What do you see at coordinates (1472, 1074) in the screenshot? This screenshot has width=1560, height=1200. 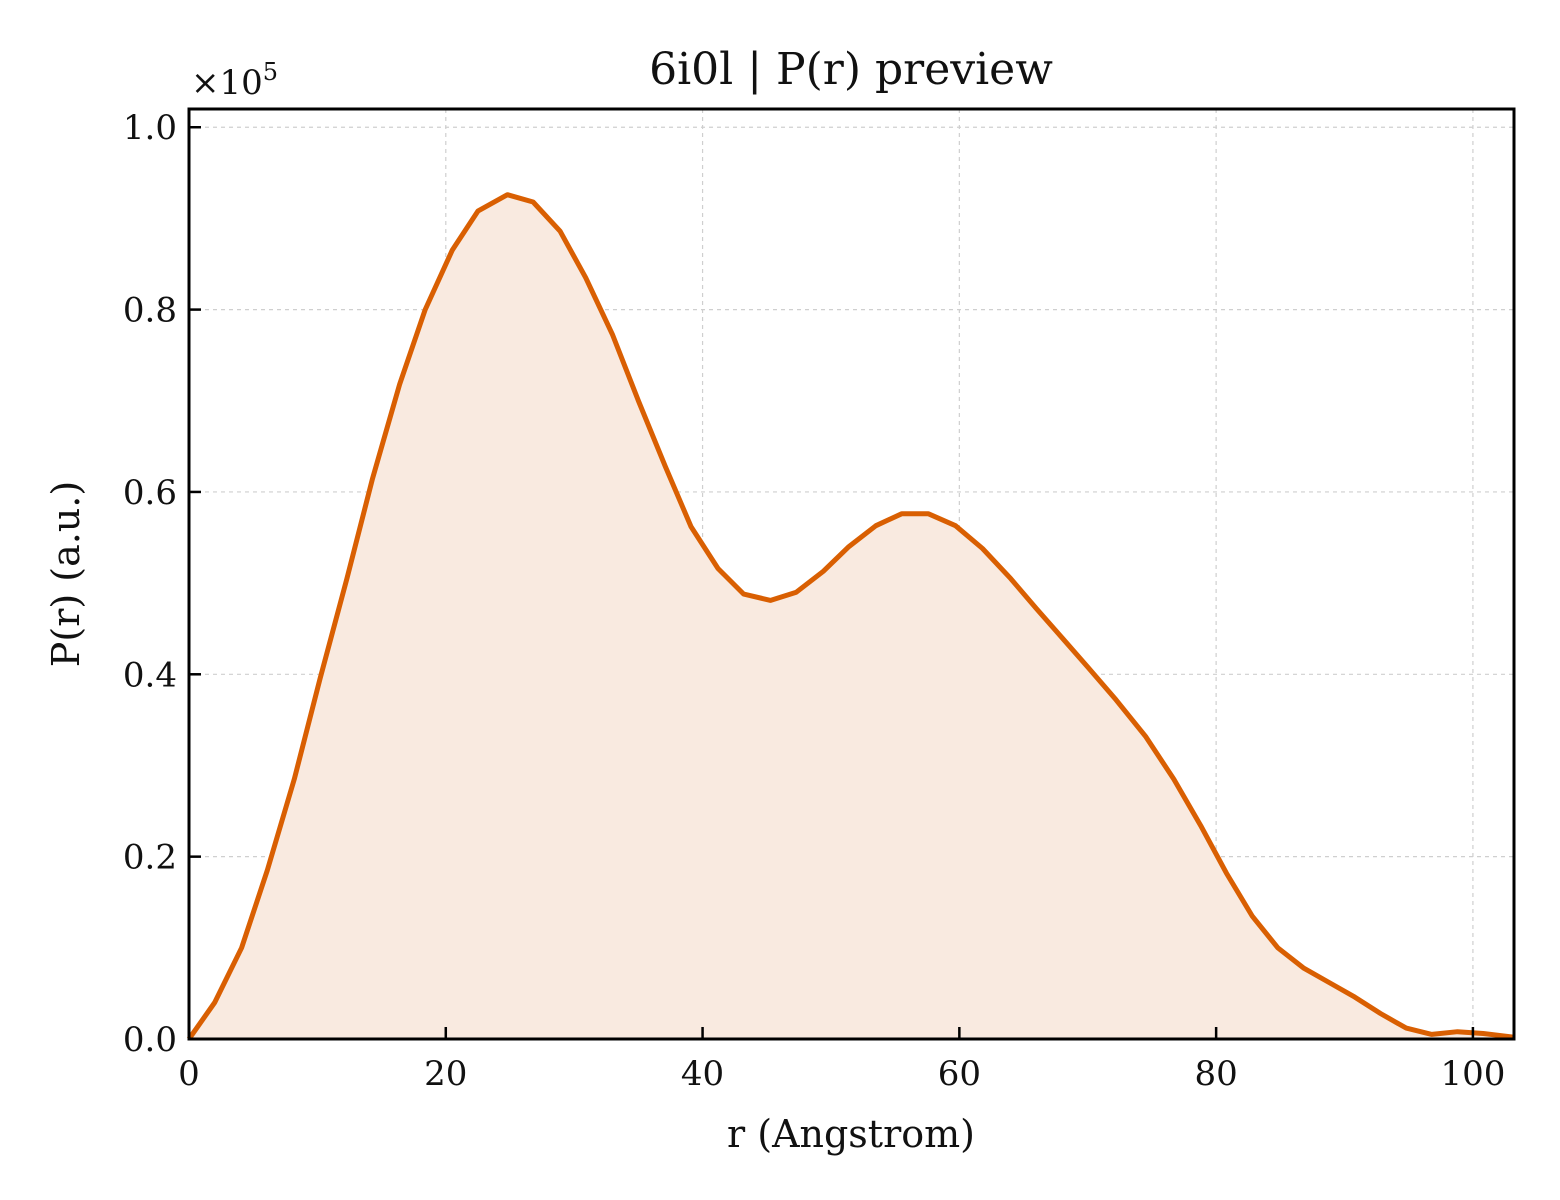 I see `x-tick-label: 100` at bounding box center [1472, 1074].